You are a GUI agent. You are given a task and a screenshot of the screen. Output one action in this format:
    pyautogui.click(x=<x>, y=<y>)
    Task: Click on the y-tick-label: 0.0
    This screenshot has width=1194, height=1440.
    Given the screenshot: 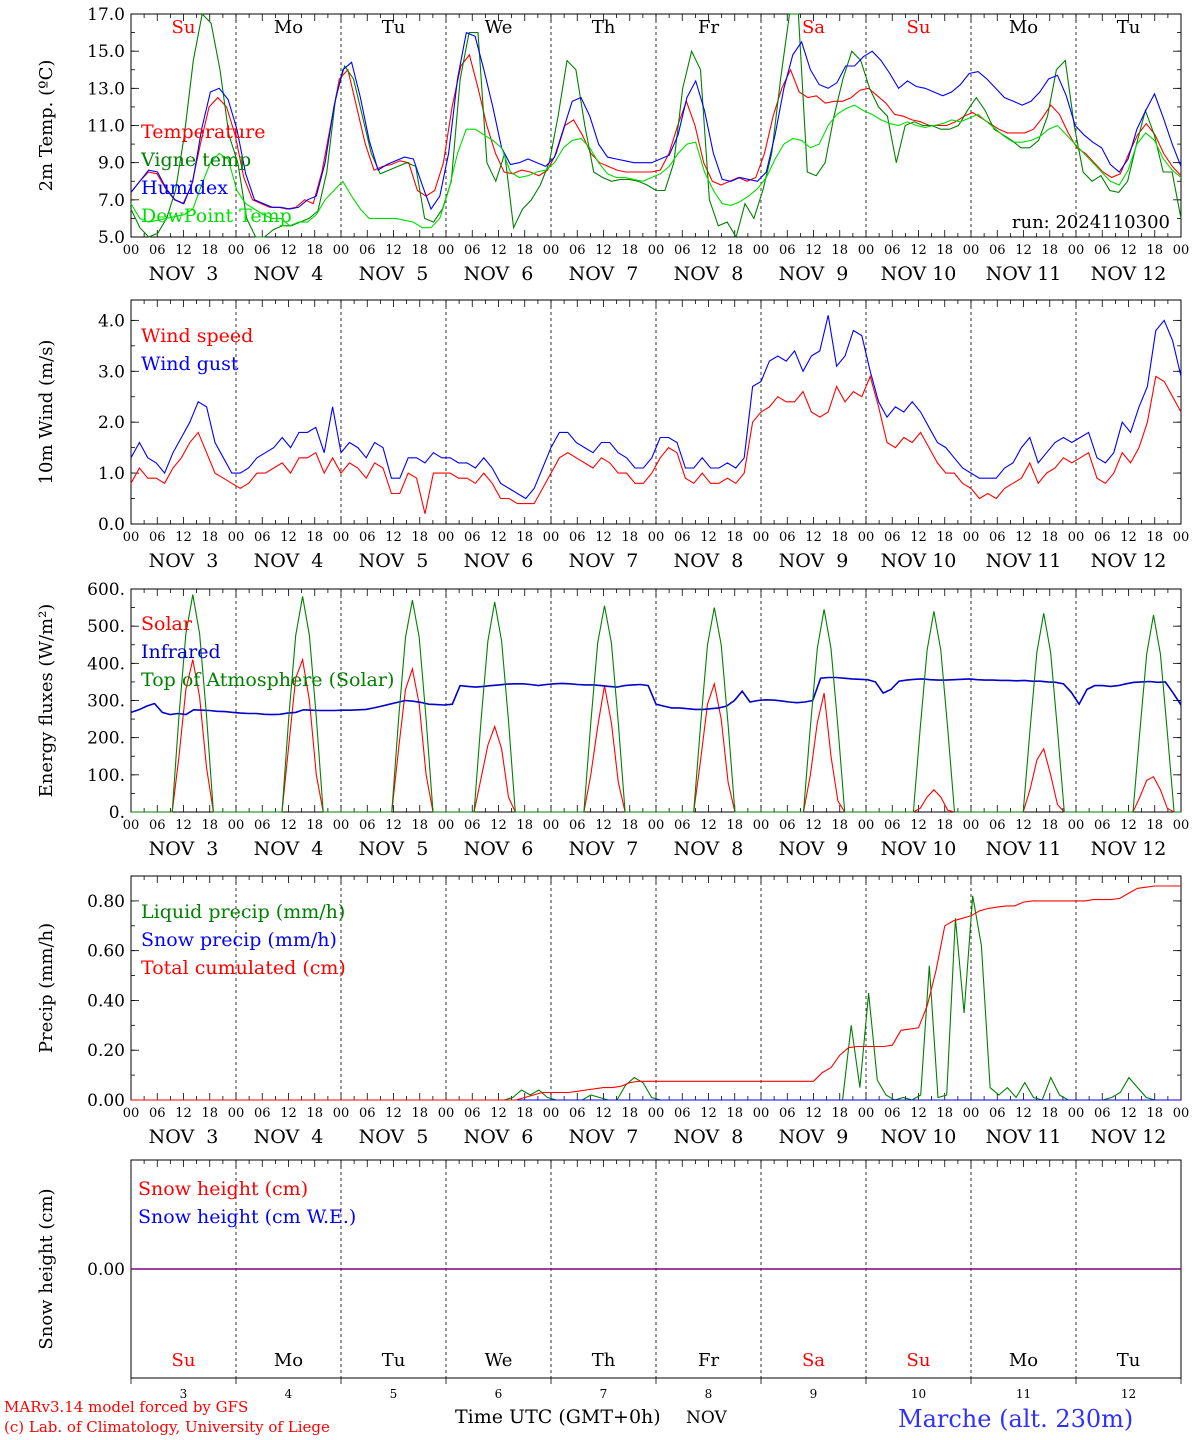 What is the action you would take?
    pyautogui.click(x=111, y=525)
    